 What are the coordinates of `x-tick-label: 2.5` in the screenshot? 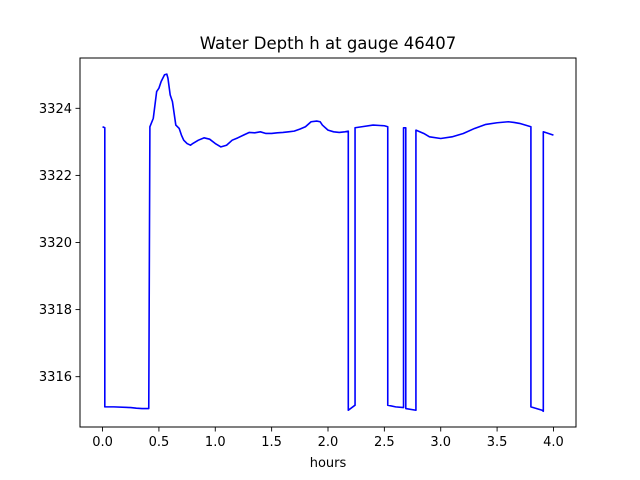 It's located at (384, 442).